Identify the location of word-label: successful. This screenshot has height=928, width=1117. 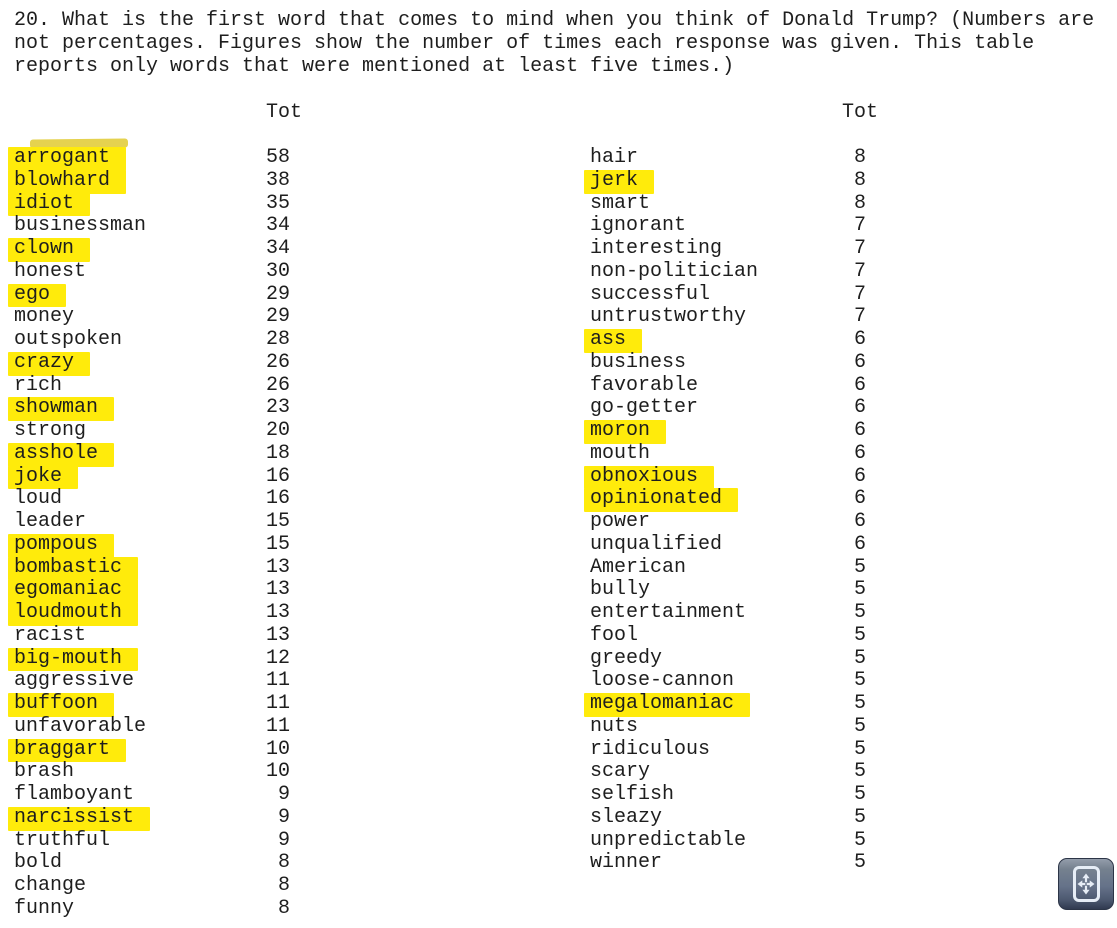
(650, 294).